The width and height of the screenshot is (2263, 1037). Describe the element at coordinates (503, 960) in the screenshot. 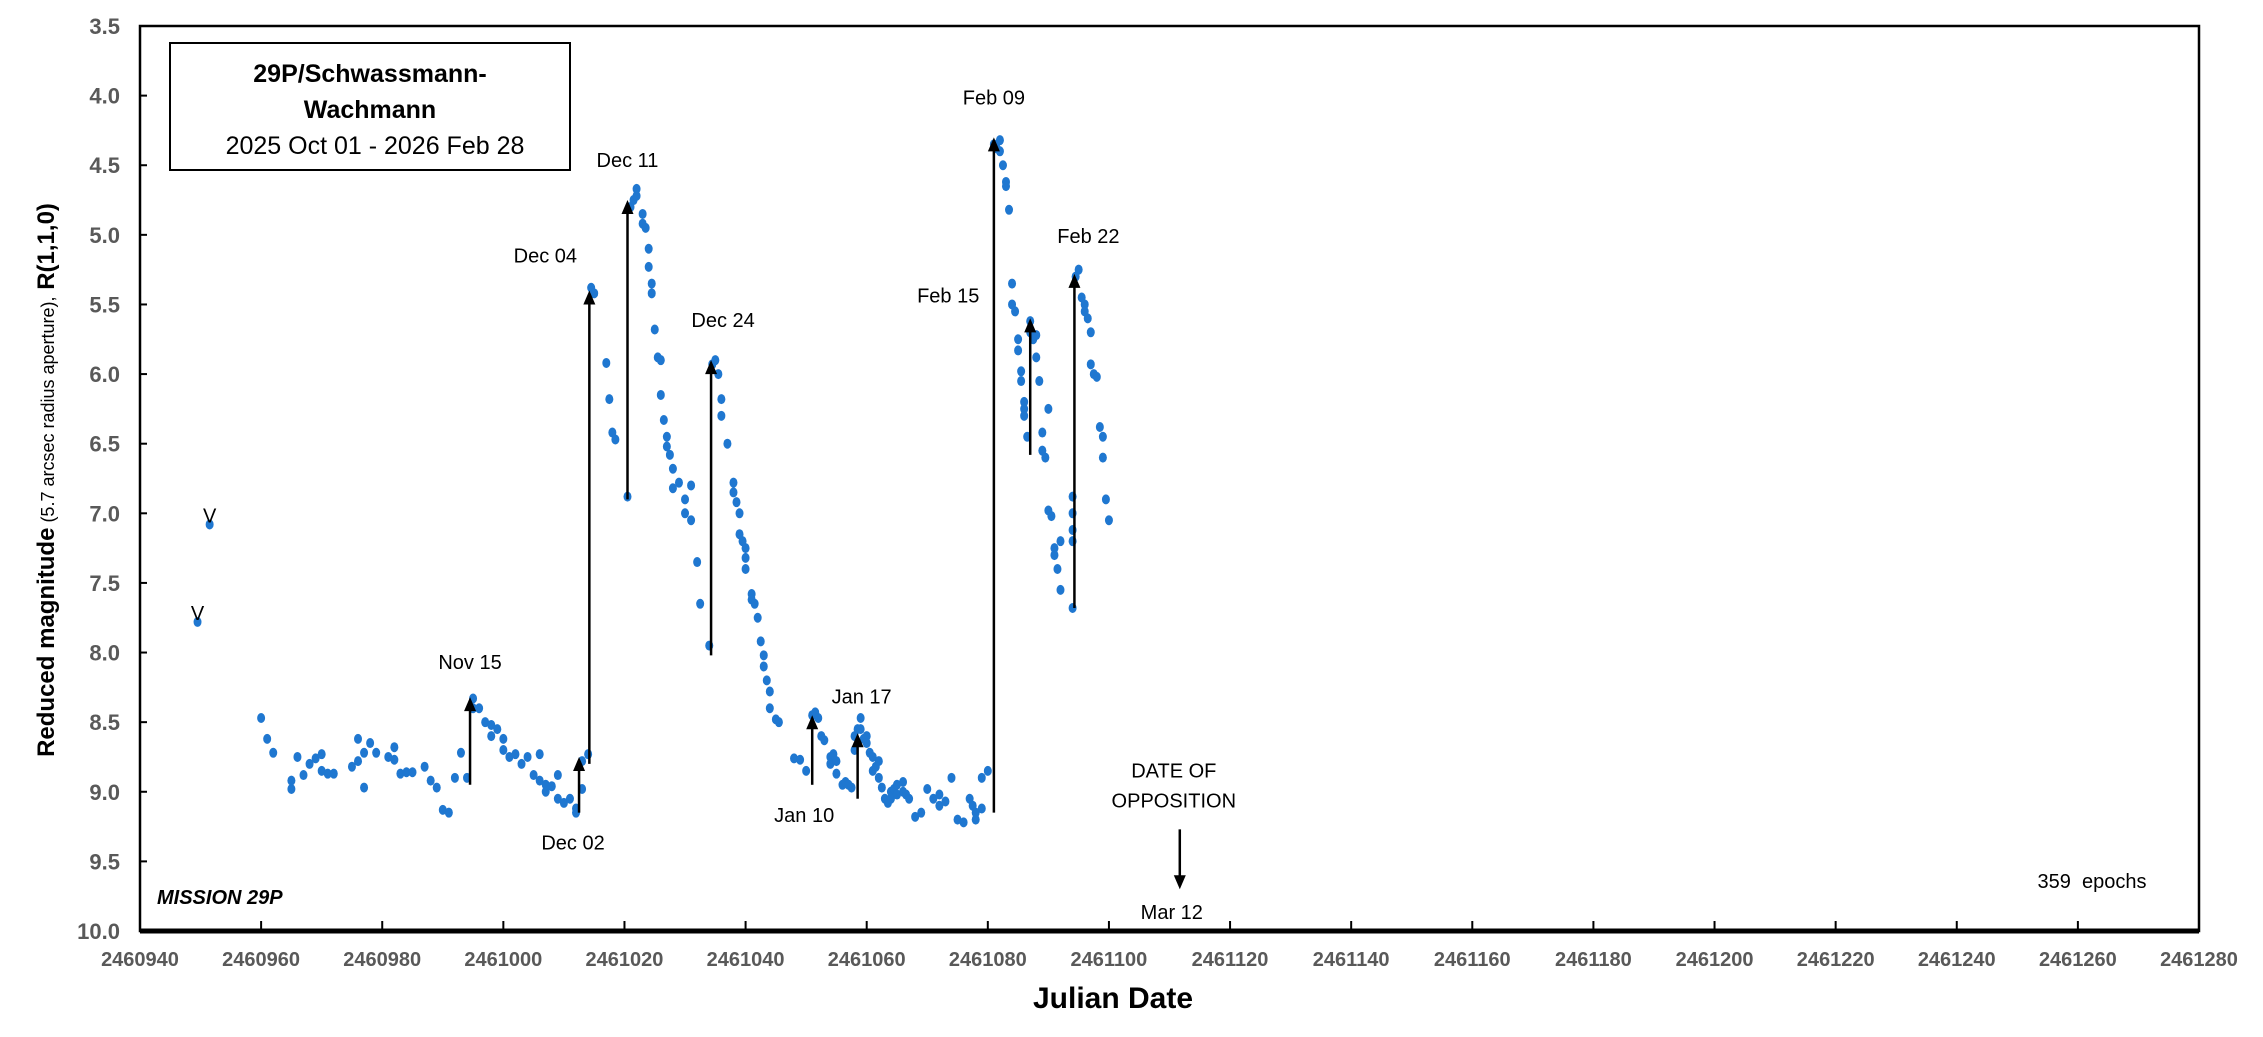

I see `x-tick-label: 2461000` at that location.